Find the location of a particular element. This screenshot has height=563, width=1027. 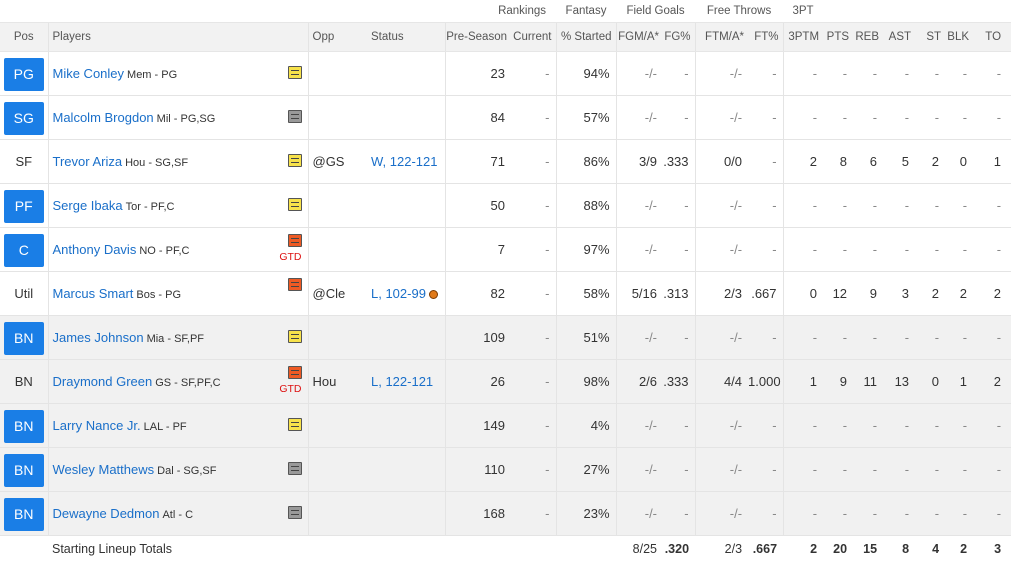

status-cell is located at coordinates (406, 117).